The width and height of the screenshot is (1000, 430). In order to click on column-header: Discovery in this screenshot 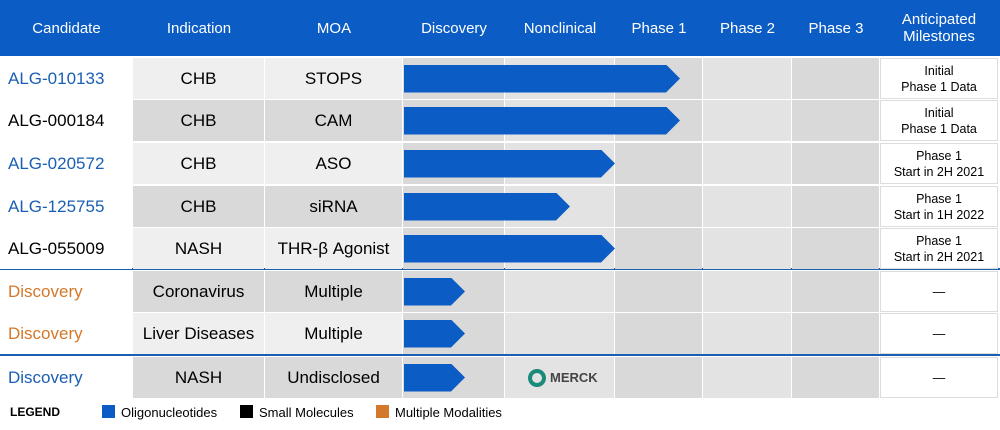, I will do `click(454, 28)`.